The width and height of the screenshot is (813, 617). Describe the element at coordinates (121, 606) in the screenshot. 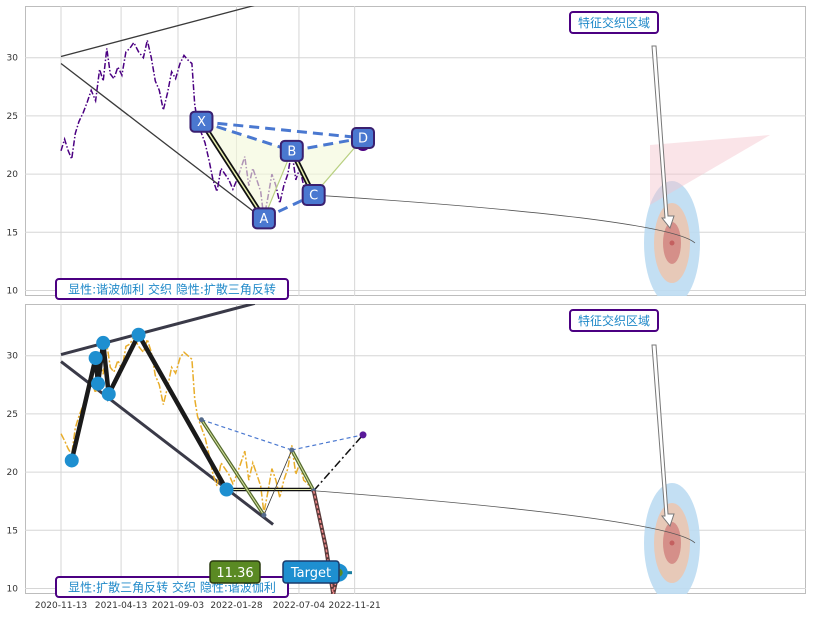

I see `xtick-label: 2021-04-13` at that location.